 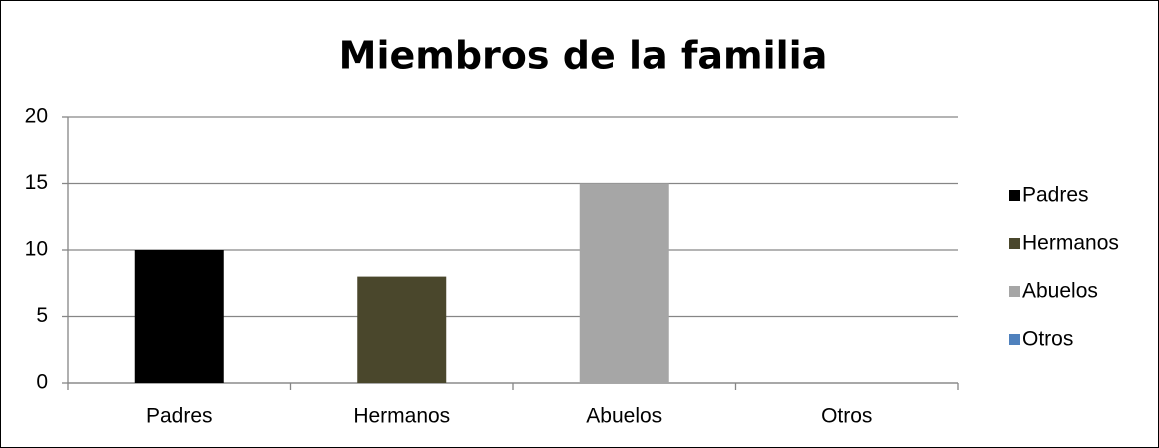 What do you see at coordinates (36, 116) in the screenshot?
I see `y-tick-label: 20` at bounding box center [36, 116].